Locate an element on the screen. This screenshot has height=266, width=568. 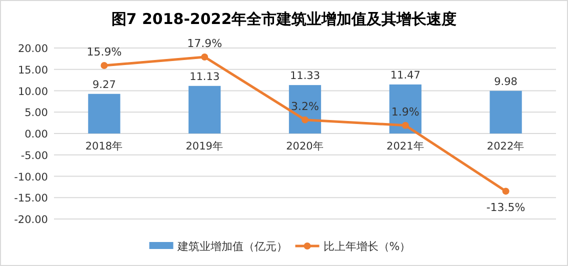
x-tick-label: 2021年 is located at coordinates (405, 146).